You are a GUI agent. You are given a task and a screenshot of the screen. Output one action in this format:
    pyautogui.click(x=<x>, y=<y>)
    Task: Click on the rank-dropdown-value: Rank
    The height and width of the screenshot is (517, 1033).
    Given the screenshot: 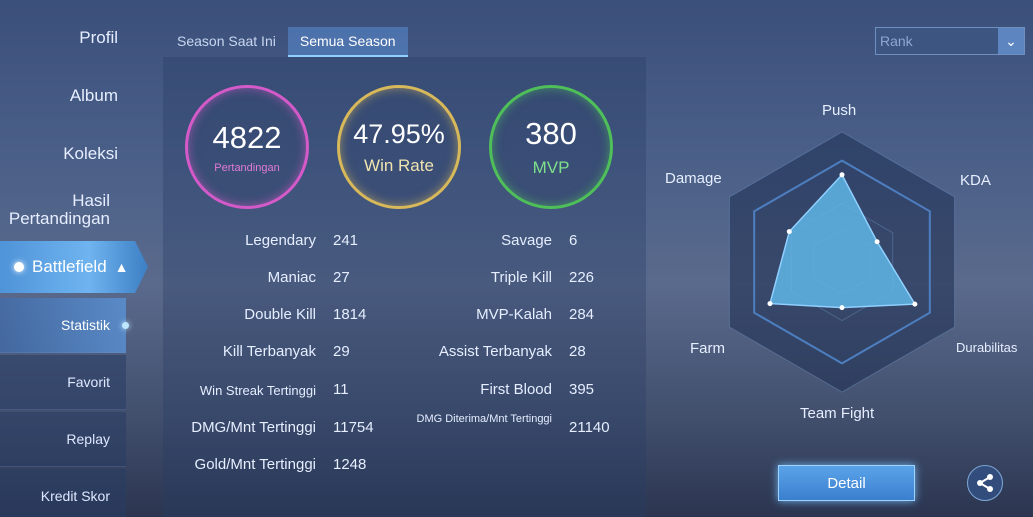 What is the action you would take?
    pyautogui.click(x=896, y=41)
    